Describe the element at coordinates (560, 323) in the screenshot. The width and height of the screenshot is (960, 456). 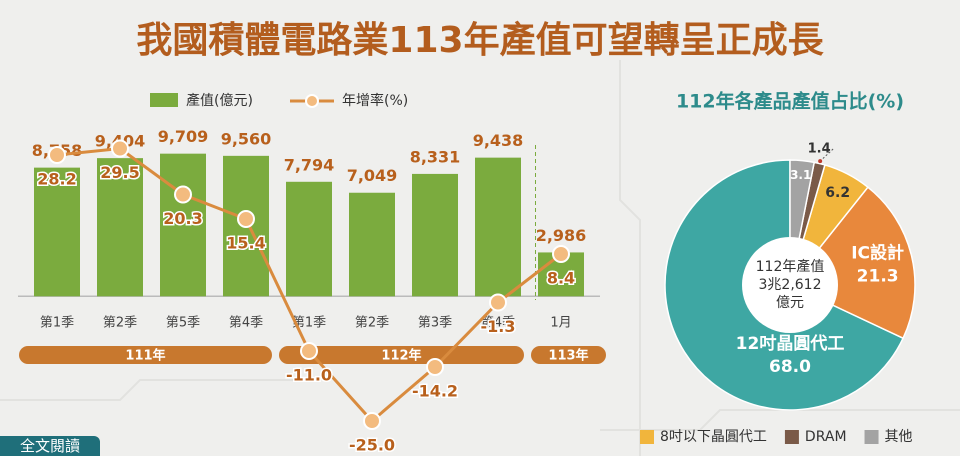
I see `x-tick-label: 1月` at that location.